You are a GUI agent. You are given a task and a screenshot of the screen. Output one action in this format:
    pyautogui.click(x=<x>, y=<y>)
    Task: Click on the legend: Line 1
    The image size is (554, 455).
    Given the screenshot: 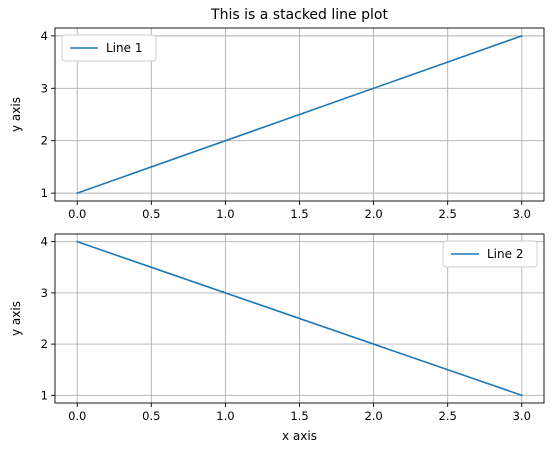 What is the action you would take?
    pyautogui.click(x=109, y=48)
    